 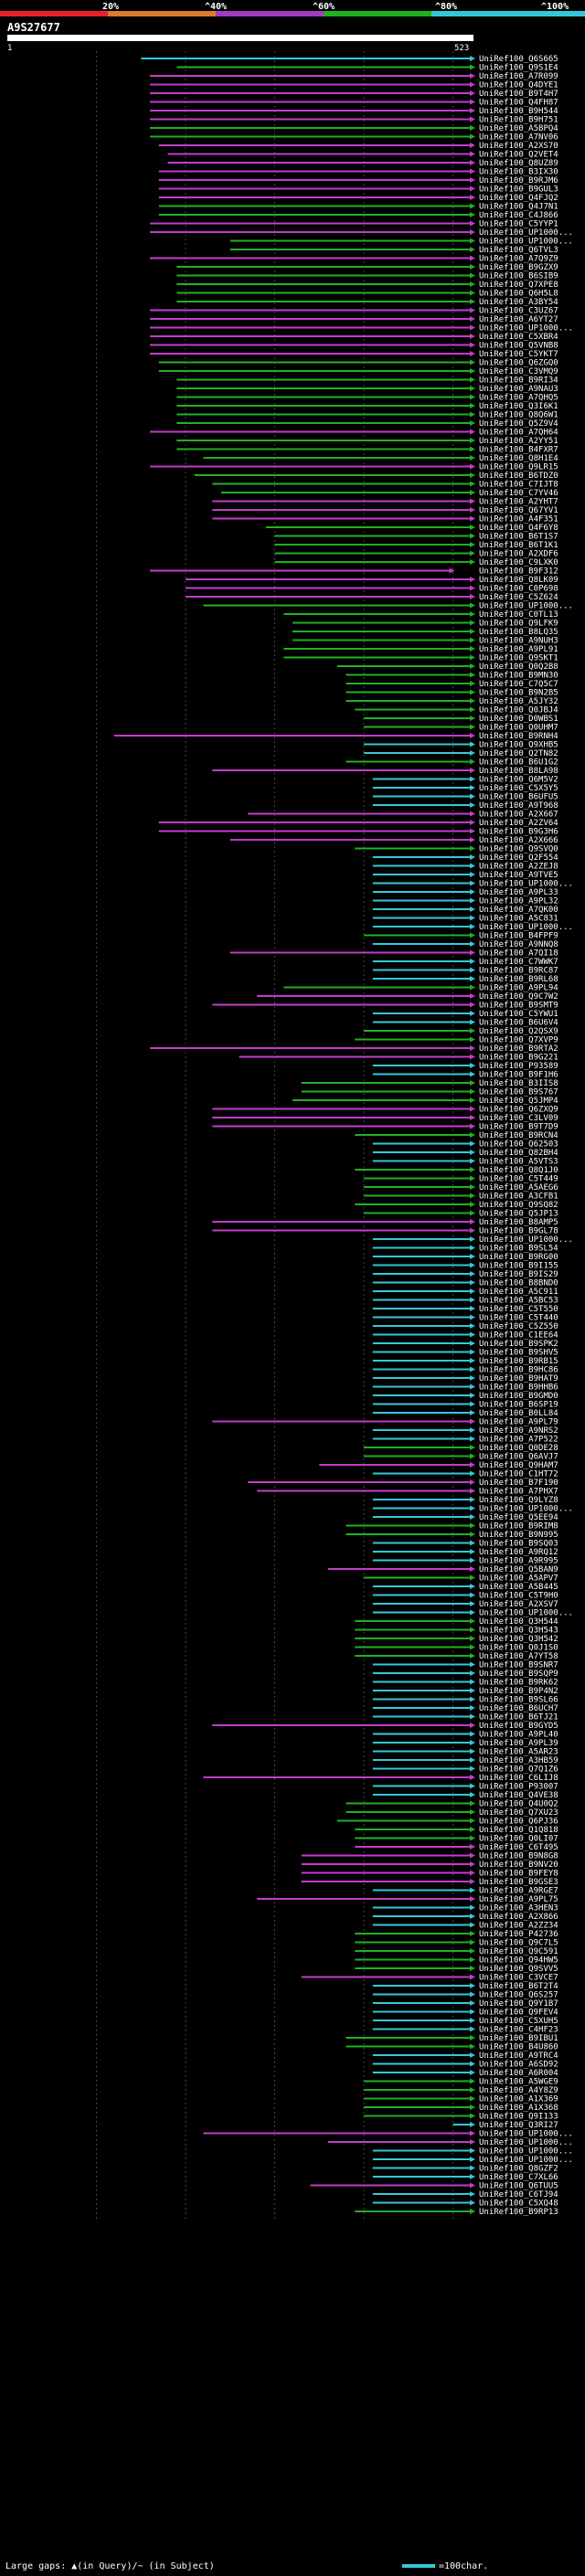 What do you see at coordinates (518, 849) in the screenshot?
I see `hit-label: UniRef100_Q9SVQ0` at bounding box center [518, 849].